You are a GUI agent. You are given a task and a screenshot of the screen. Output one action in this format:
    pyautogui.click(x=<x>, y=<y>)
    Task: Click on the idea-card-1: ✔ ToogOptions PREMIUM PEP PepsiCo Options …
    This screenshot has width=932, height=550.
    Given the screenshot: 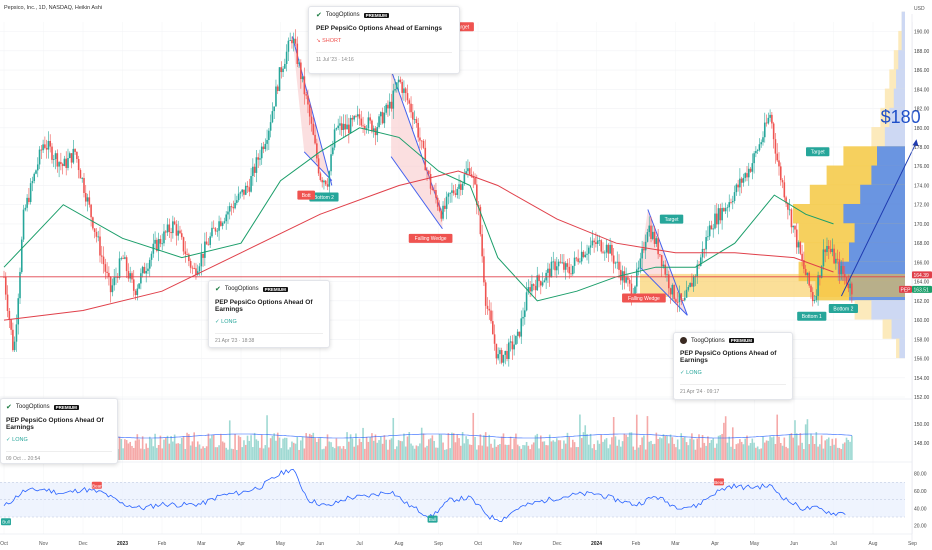 What is the action you would take?
    pyautogui.click(x=384, y=40)
    